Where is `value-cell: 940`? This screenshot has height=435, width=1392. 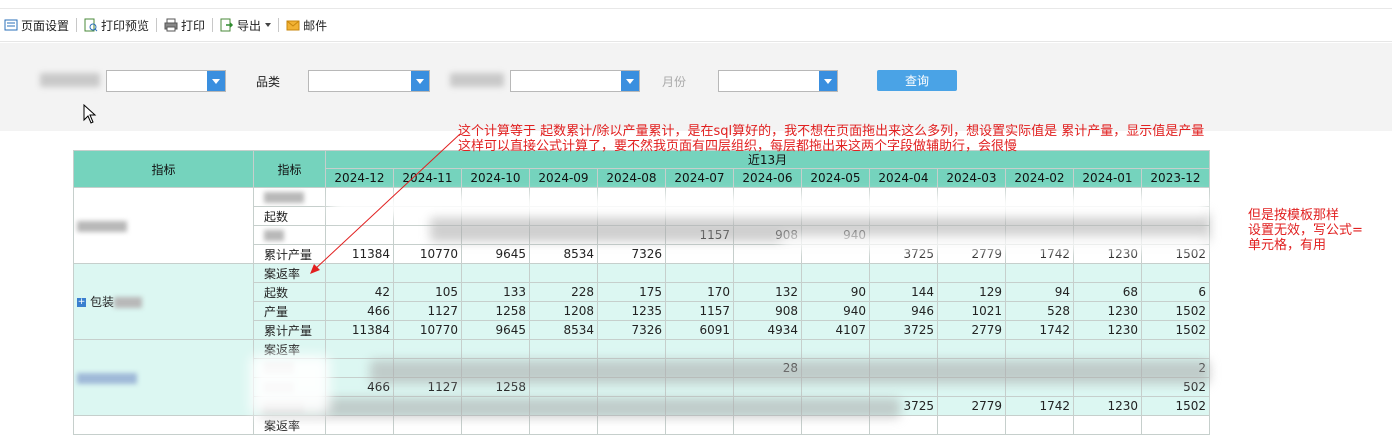
value-cell: 940 is located at coordinates (835, 311).